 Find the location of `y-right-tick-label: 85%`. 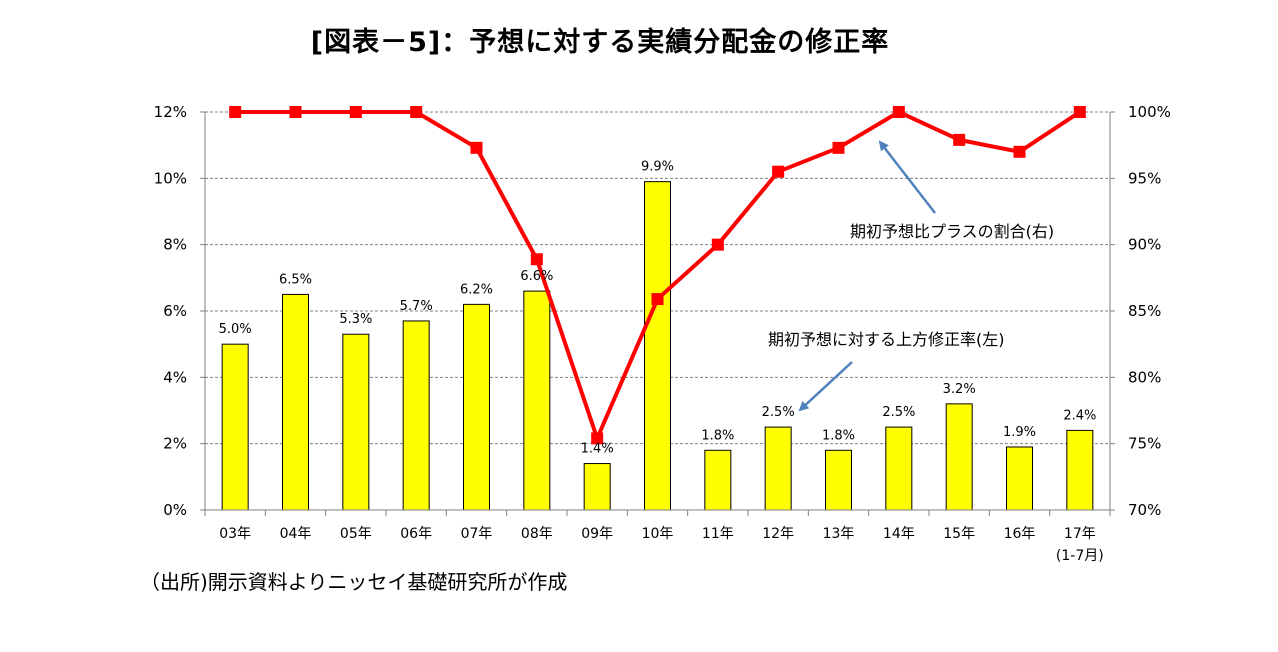

y-right-tick-label: 85% is located at coordinates (1144, 311).